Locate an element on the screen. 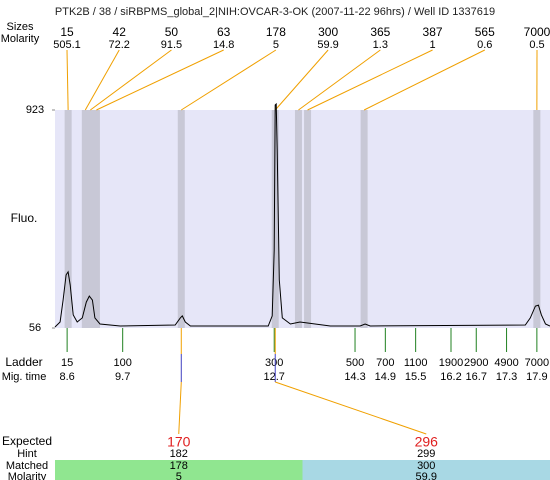  mig-time: 9.7 is located at coordinates (122, 377).